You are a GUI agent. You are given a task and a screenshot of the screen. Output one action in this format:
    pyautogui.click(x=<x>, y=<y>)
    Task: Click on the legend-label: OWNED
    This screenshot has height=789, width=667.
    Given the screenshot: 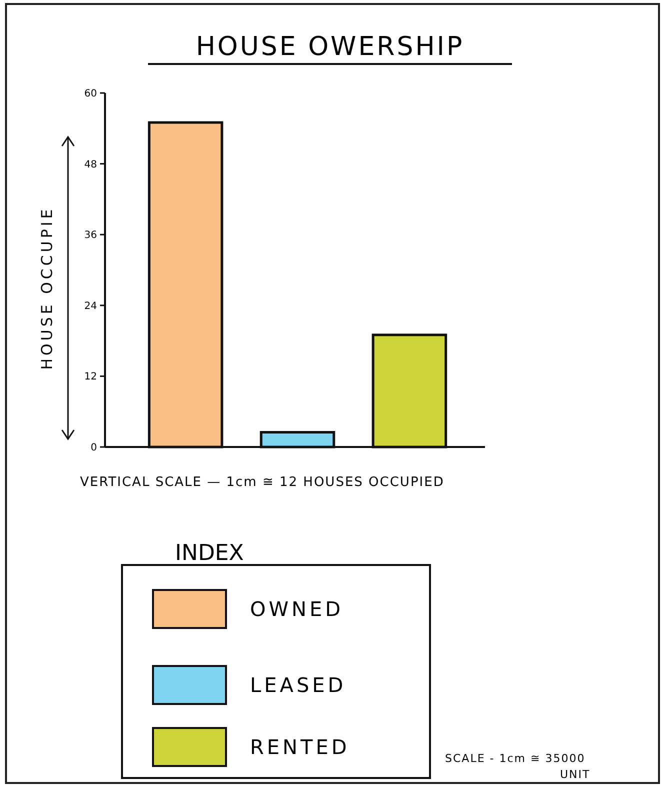 What is the action you would take?
    pyautogui.click(x=297, y=609)
    